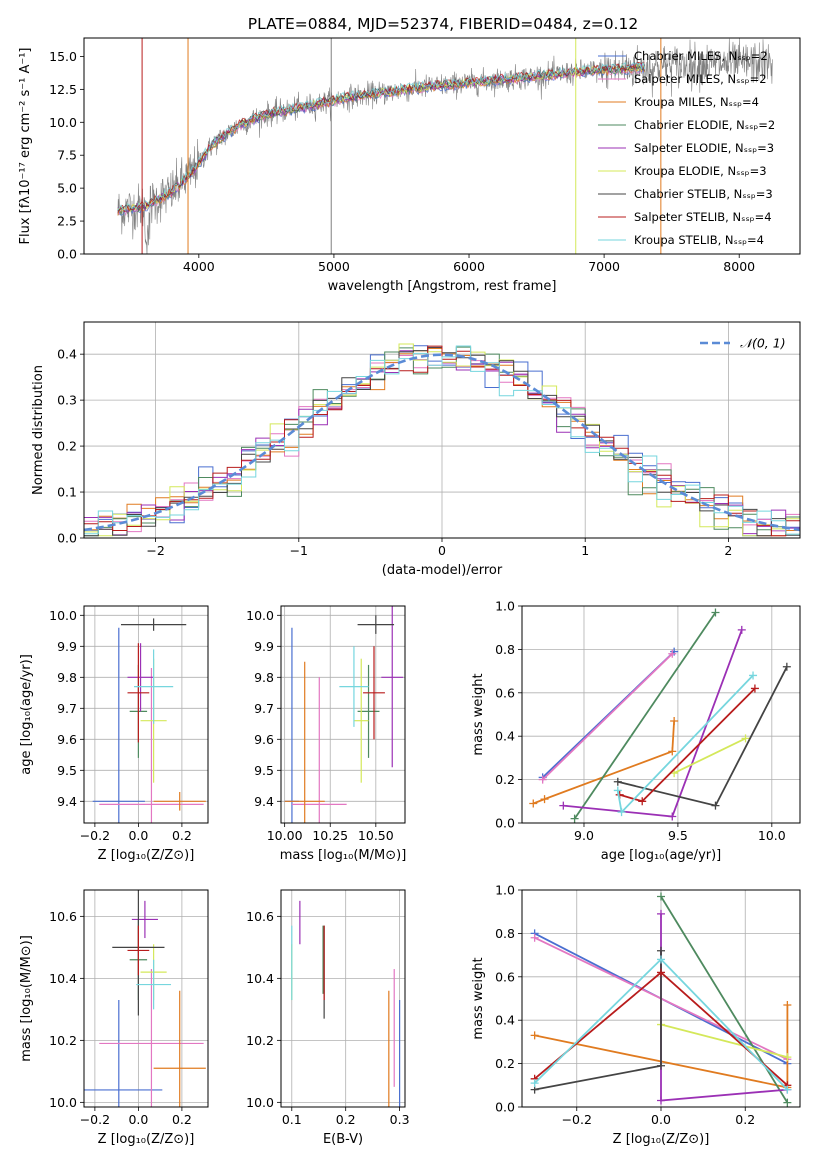 This screenshot has width=819, height=1170. I want to click on y-tick-label: 1.0, so click(505, 890).